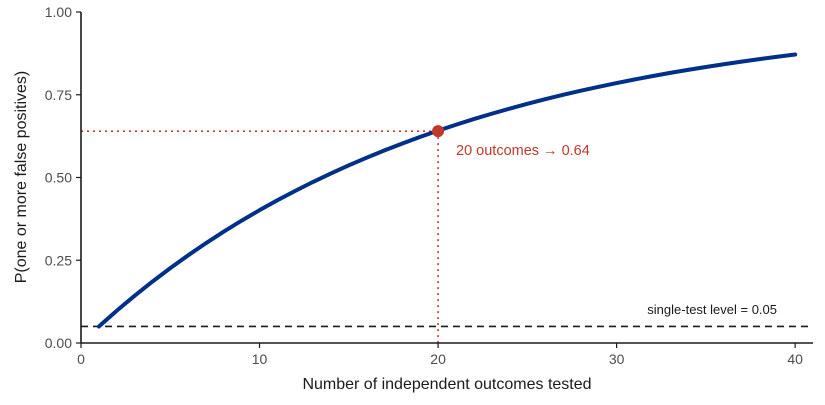 This screenshot has height=405, width=825. Describe the element at coordinates (58, 12) in the screenshot. I see `y-tick-label: 1.00` at that location.